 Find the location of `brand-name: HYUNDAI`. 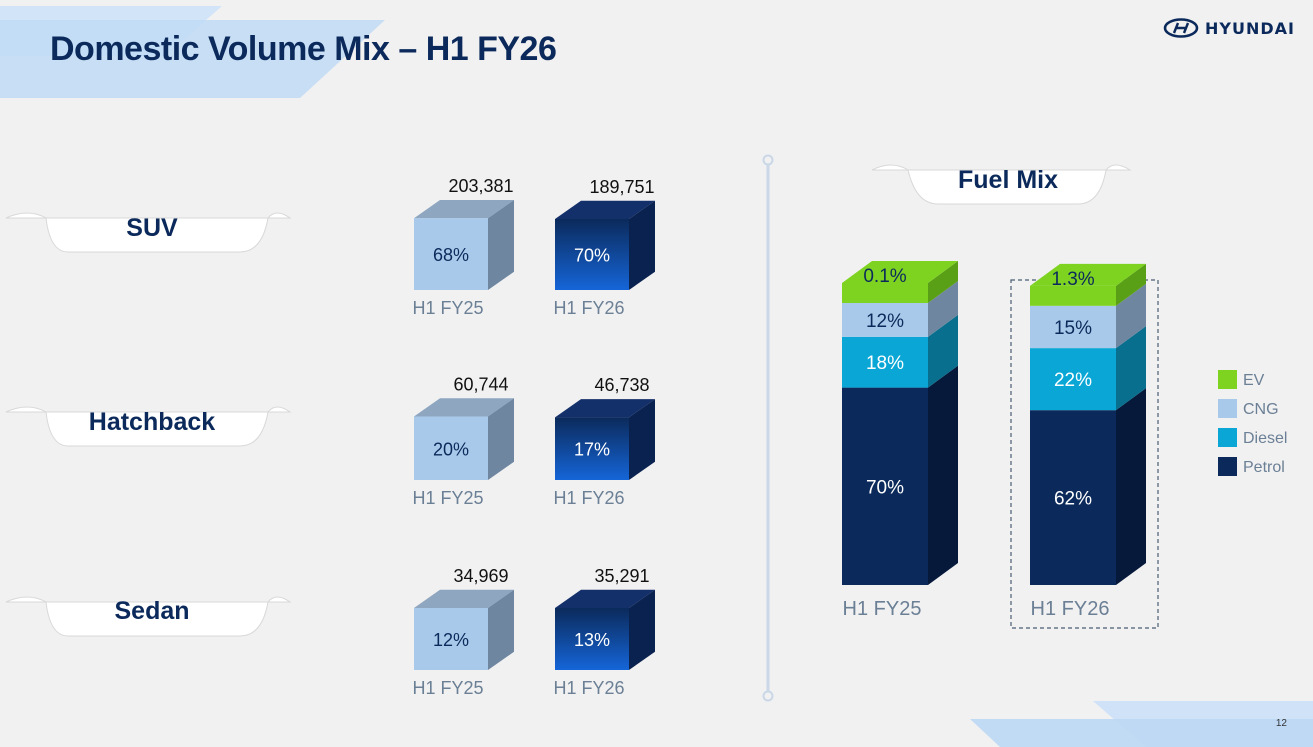

brand-name: HYUNDAI is located at coordinates (1250, 28).